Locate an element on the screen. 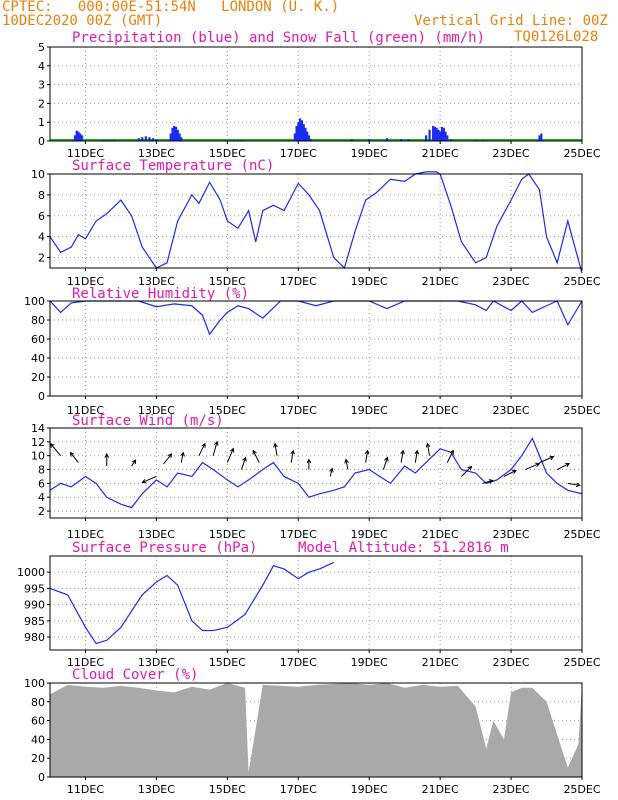 This screenshot has height=800, width=618. header-location: CPTEC: 000:00E-51:54N LONDON (U. K.) is located at coordinates (171, 7).